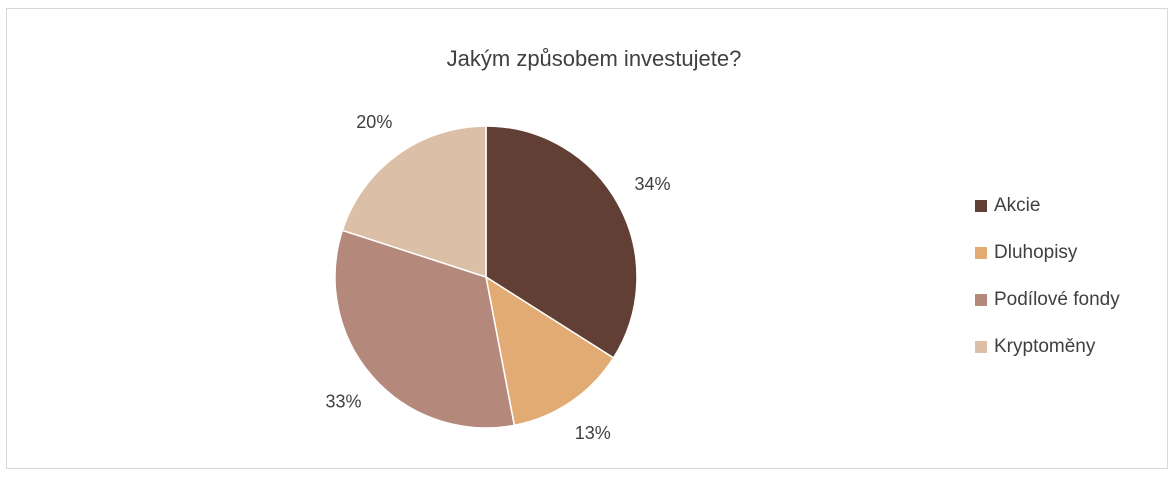  Describe the element at coordinates (343, 401) in the screenshot. I see `data-label: 33%` at that location.